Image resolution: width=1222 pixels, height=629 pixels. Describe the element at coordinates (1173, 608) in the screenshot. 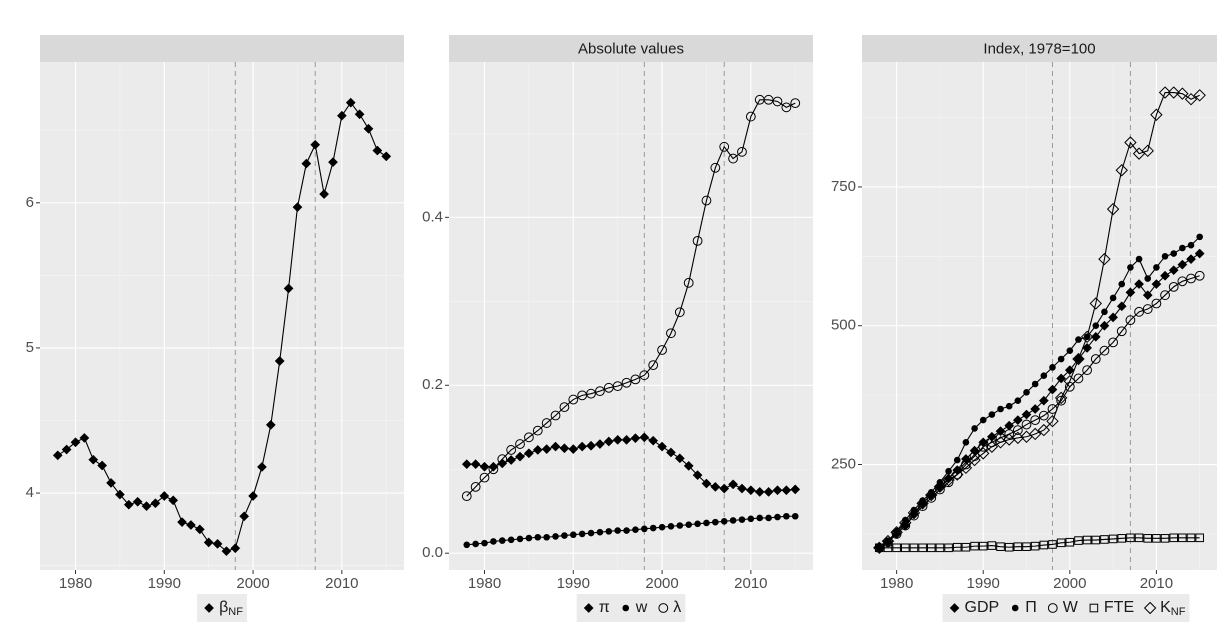

I see `legend-label: KNF` at that location.